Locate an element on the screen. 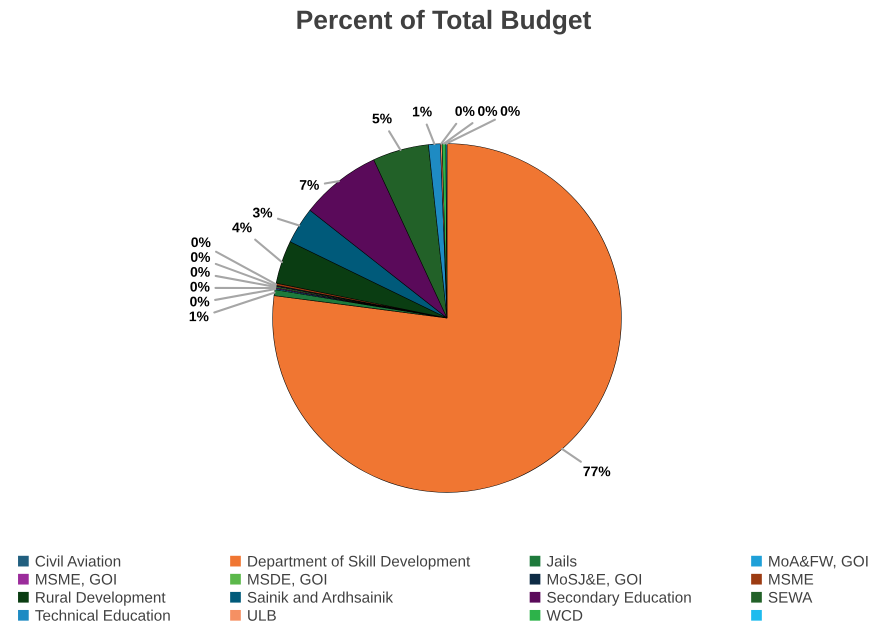  legend-label: Sainik and Ardhsainik is located at coordinates (321, 597).